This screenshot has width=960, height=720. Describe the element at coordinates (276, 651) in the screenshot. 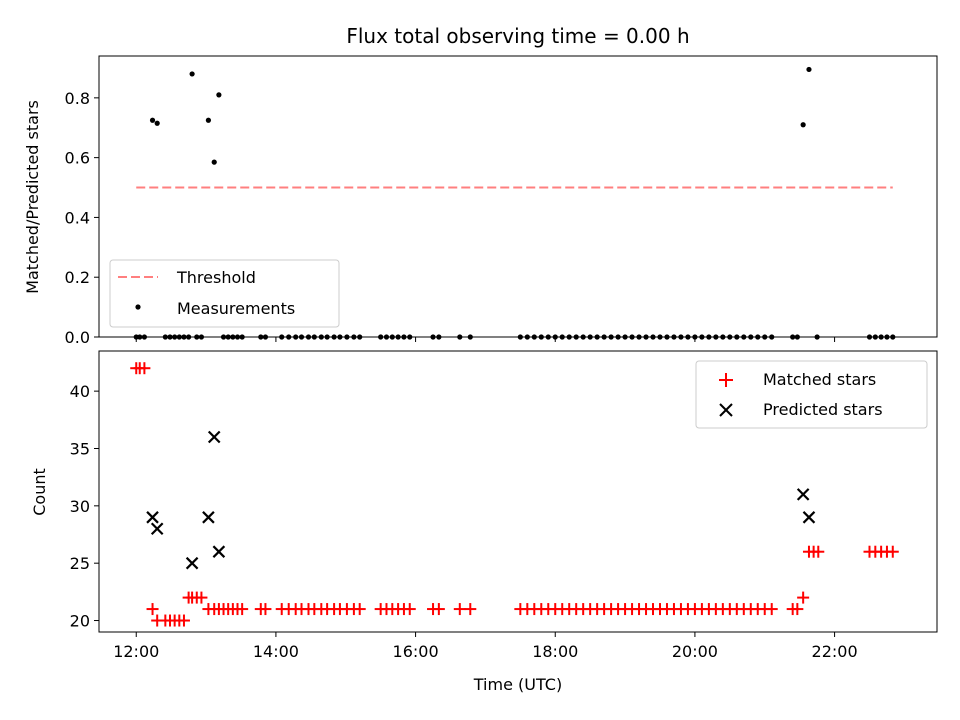

I see `x-tick-label: 14:00` at that location.